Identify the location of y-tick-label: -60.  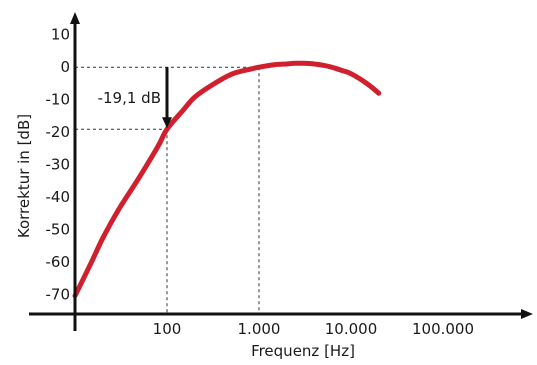
(58, 262).